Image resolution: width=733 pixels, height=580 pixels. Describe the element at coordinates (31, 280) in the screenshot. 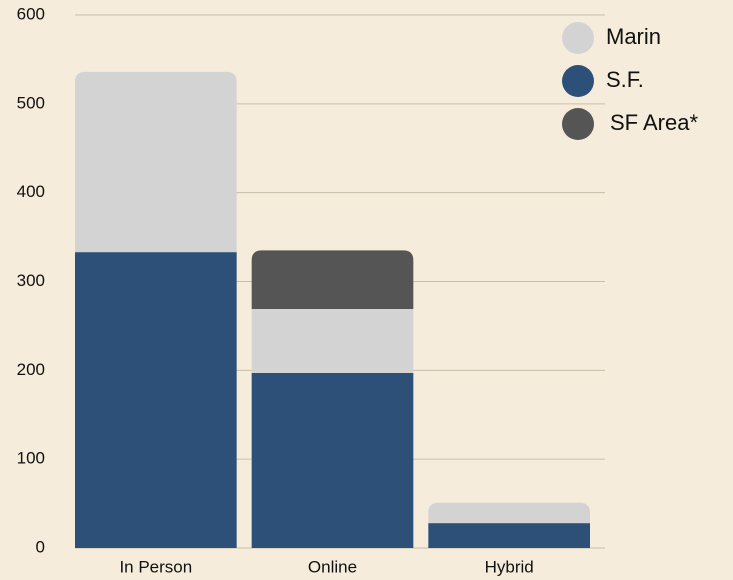

I see `y-tick-label: 300` at that location.